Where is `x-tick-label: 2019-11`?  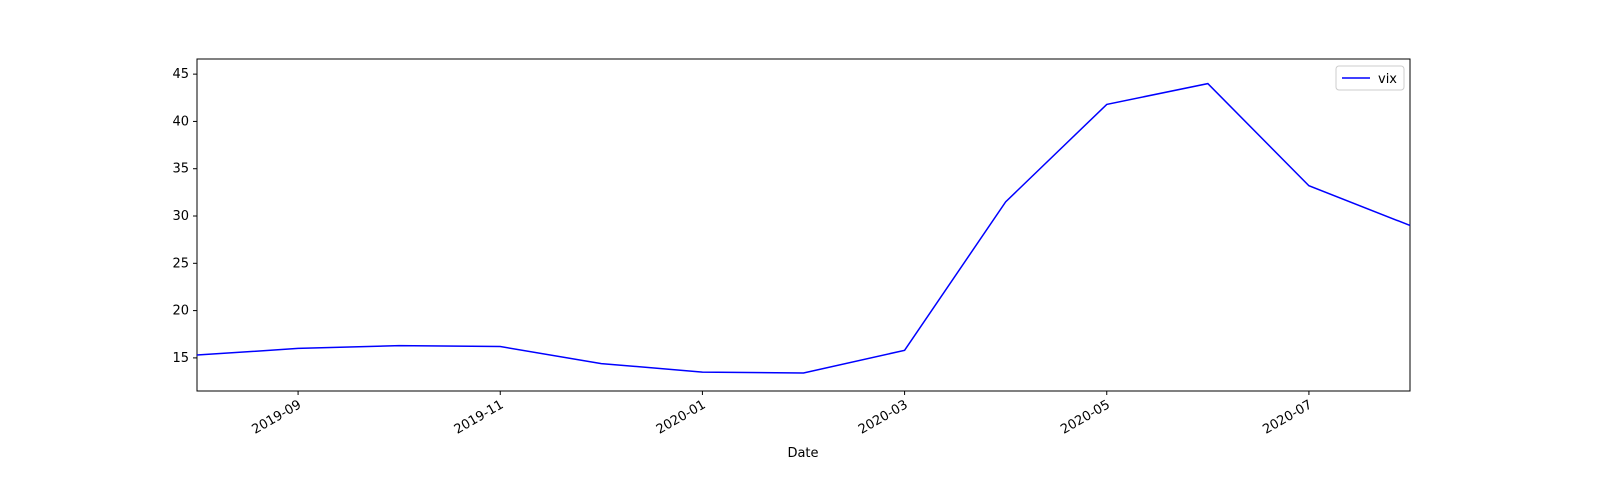 x-tick-label: 2019-11 is located at coordinates (479, 417).